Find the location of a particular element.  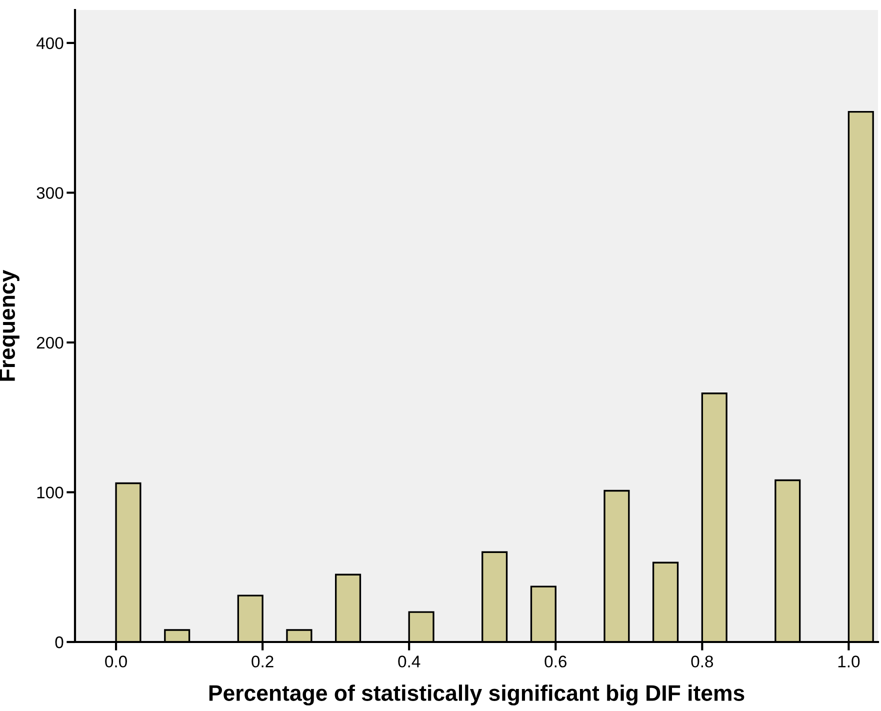

x-tick-label: 0.0 is located at coordinates (116, 662).